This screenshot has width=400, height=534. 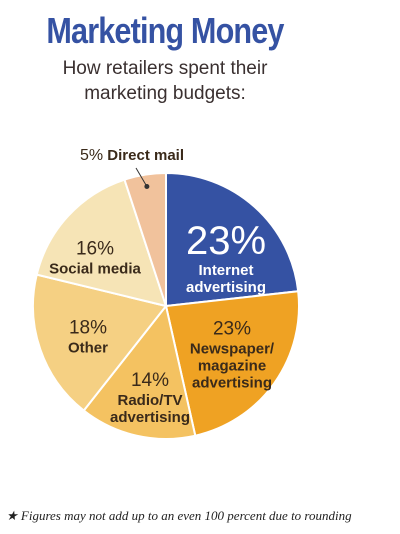 What do you see at coordinates (145, 155) in the screenshot?
I see `category-label: Direct mail` at bounding box center [145, 155].